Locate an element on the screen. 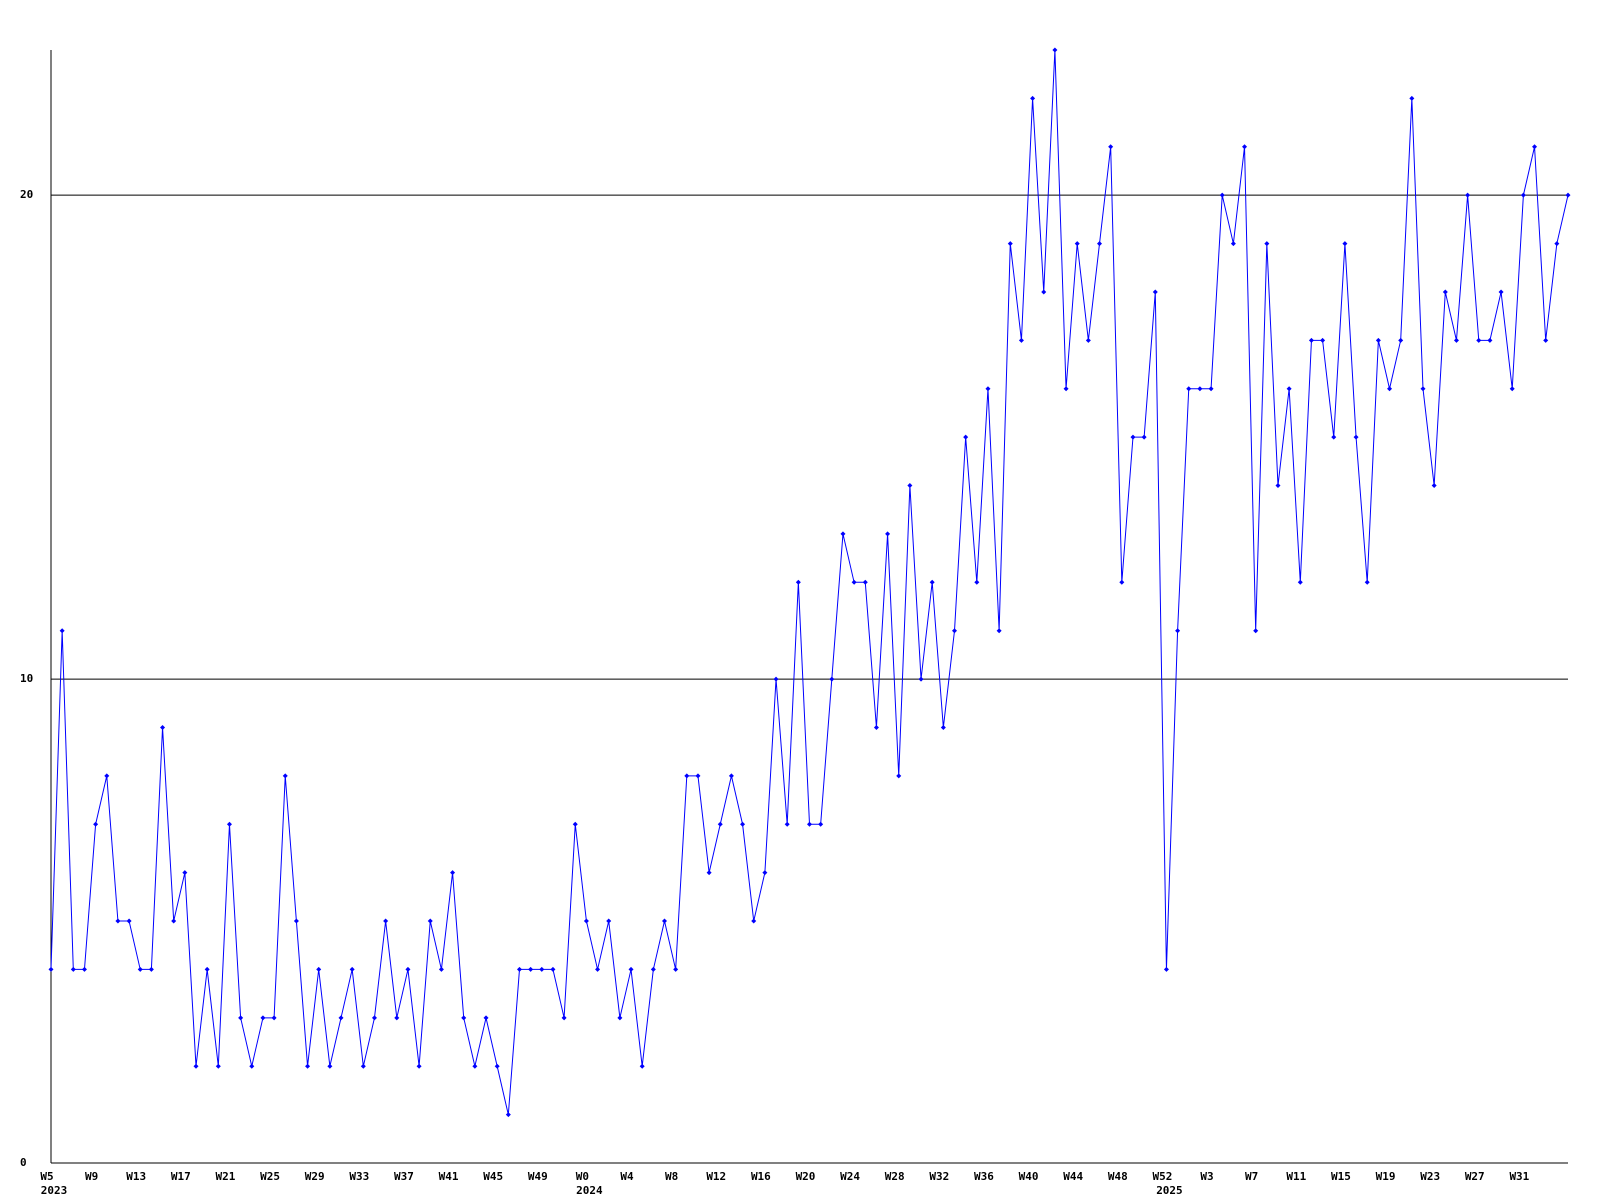 The height and width of the screenshot is (1200, 1600). x-tick-label: W7 is located at coordinates (1251, 1176).